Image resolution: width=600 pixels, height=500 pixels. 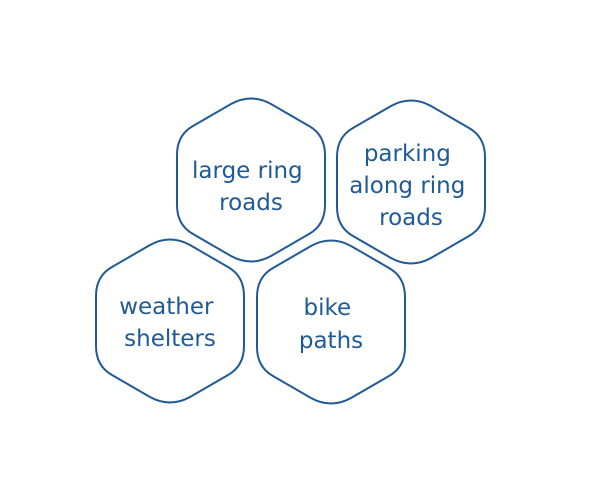 What do you see at coordinates (328, 308) in the screenshot?
I see `hex-bike-paths-line-1: bike` at bounding box center [328, 308].